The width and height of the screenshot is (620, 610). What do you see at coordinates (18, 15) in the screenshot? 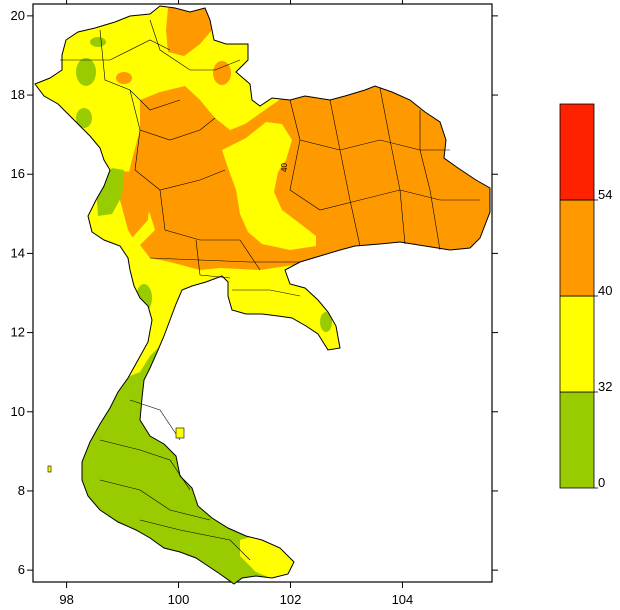
I see `y-tick-label: 20` at bounding box center [18, 15].